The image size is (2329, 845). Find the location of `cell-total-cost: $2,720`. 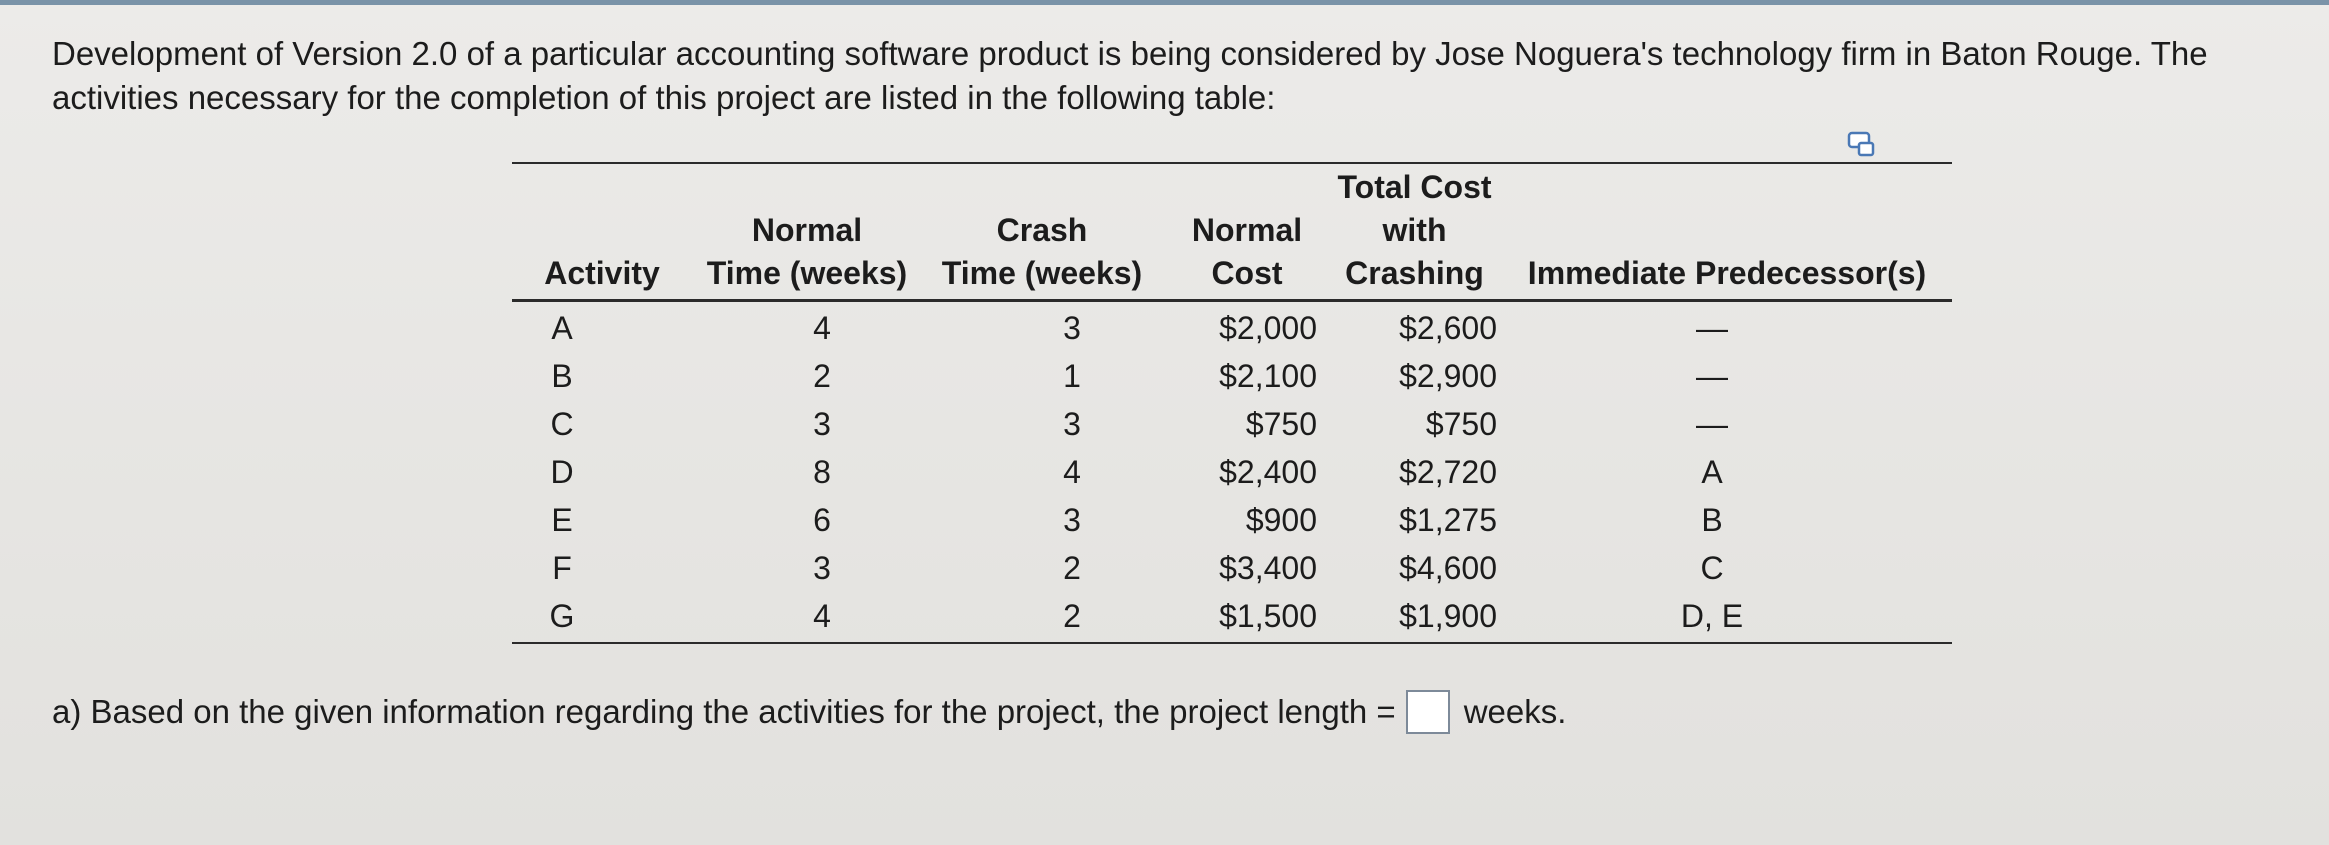

cell-total-cost: $2,720 is located at coordinates (1448, 472).